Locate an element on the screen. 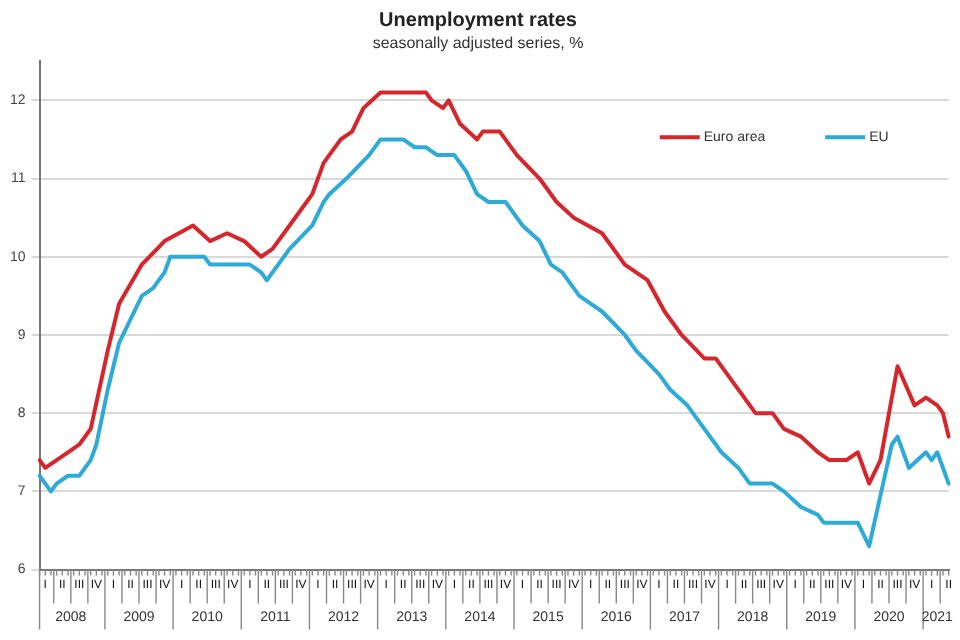 The height and width of the screenshot is (640, 960). chart-subtitle: seasonally adjusted series, % is located at coordinates (478, 43).